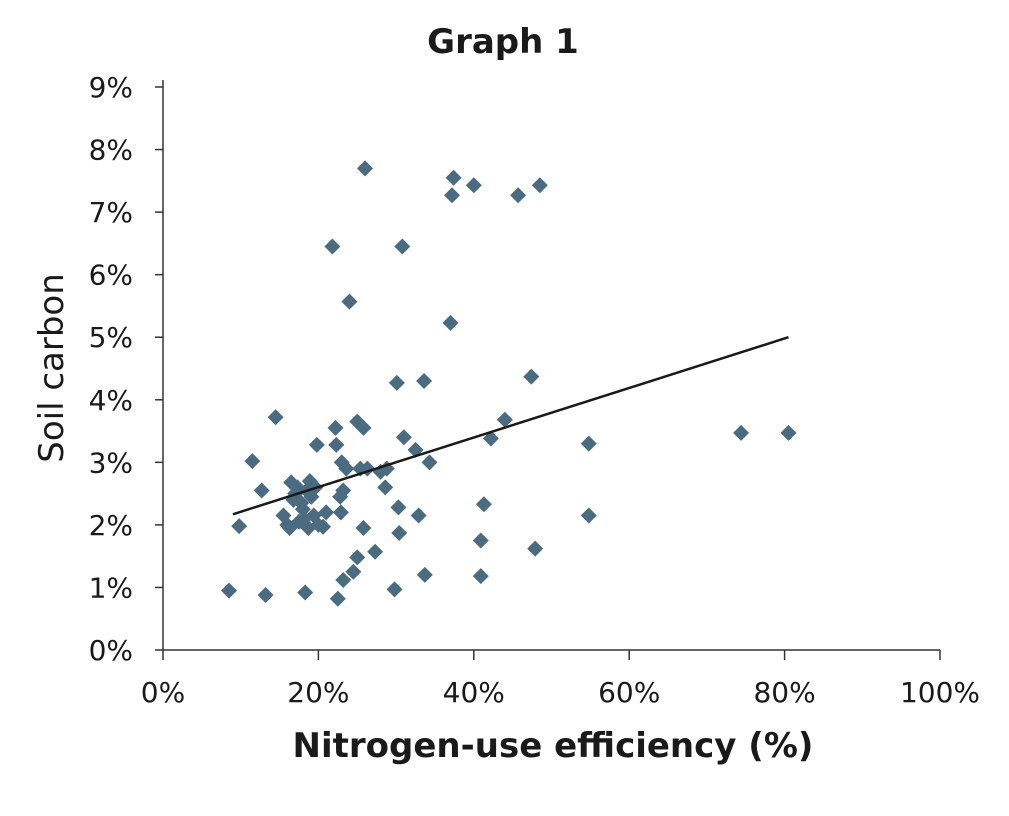 The height and width of the screenshot is (816, 1009). What do you see at coordinates (111, 337) in the screenshot?
I see `y-tick-label: 5%` at bounding box center [111, 337].